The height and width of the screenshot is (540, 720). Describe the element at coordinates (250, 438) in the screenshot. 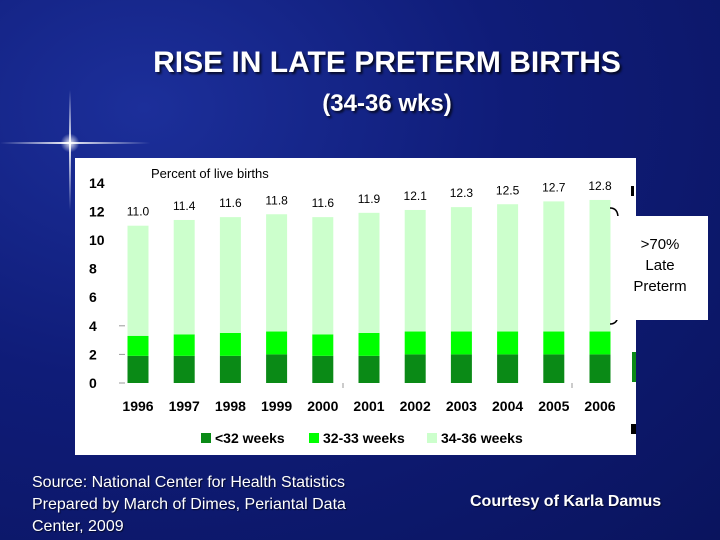

I see `legend-label: <32 weeks` at that location.